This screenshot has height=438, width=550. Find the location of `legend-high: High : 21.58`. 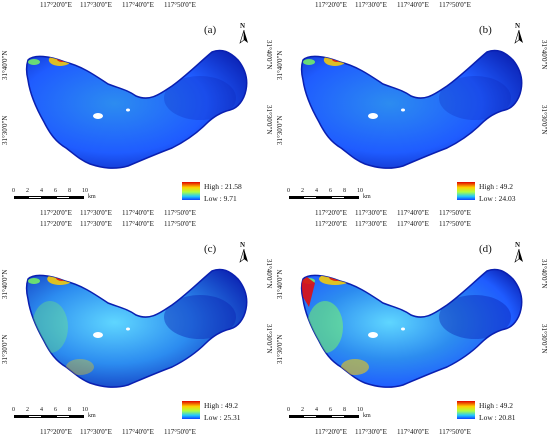

legend-high: High : 21.58 is located at coordinates (223, 186).